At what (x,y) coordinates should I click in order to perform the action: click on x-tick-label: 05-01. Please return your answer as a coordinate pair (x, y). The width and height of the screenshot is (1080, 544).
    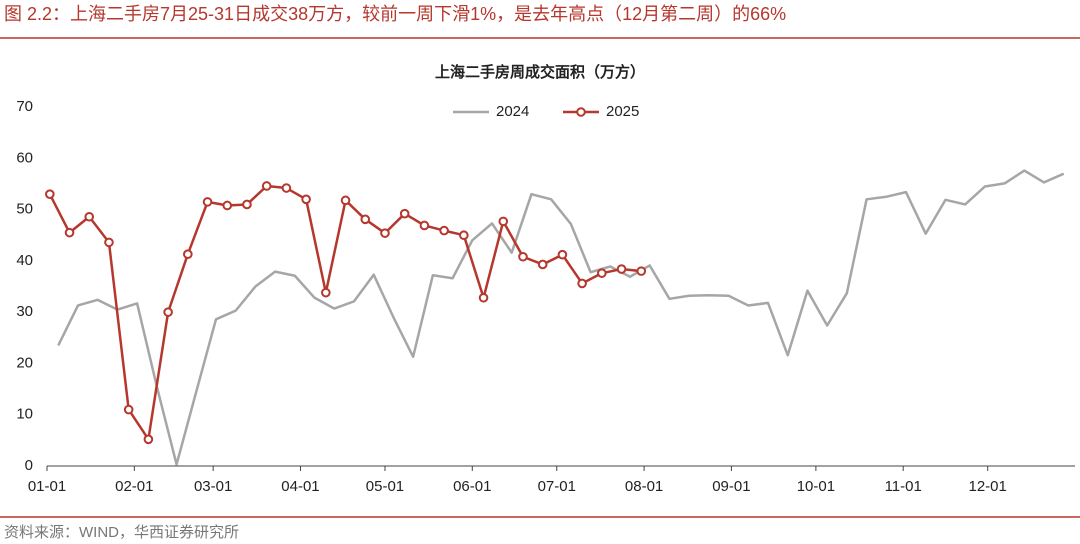
    Looking at the image, I should click on (385, 486).